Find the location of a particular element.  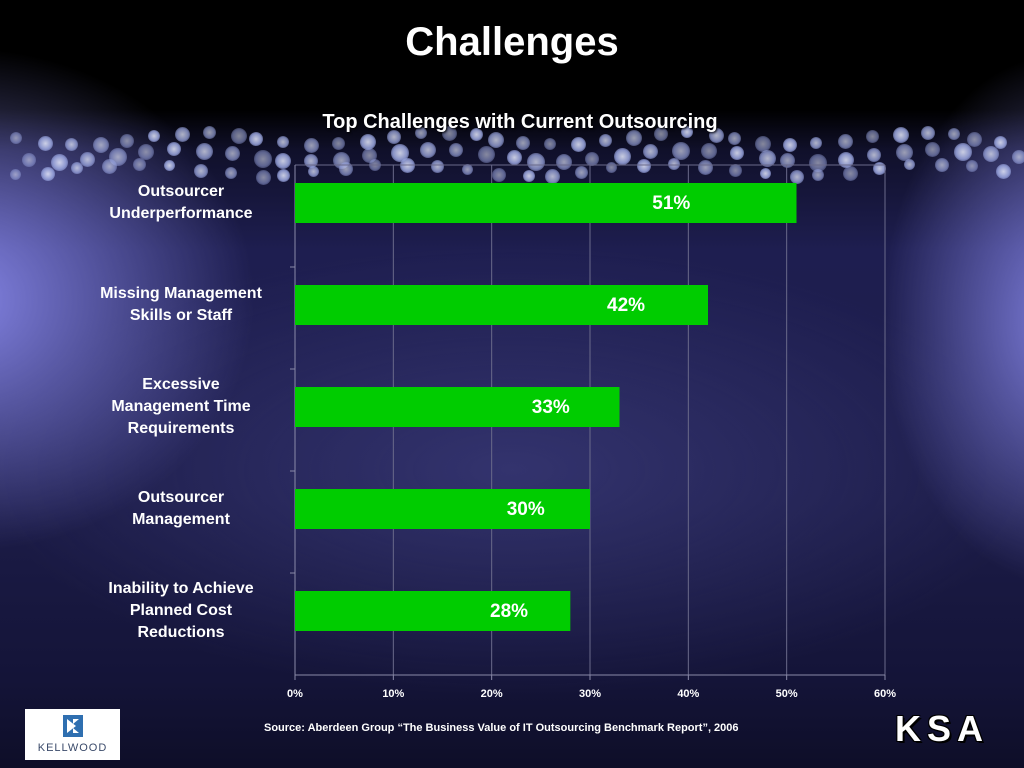

ksa-logo: KSA is located at coordinates (942, 728).